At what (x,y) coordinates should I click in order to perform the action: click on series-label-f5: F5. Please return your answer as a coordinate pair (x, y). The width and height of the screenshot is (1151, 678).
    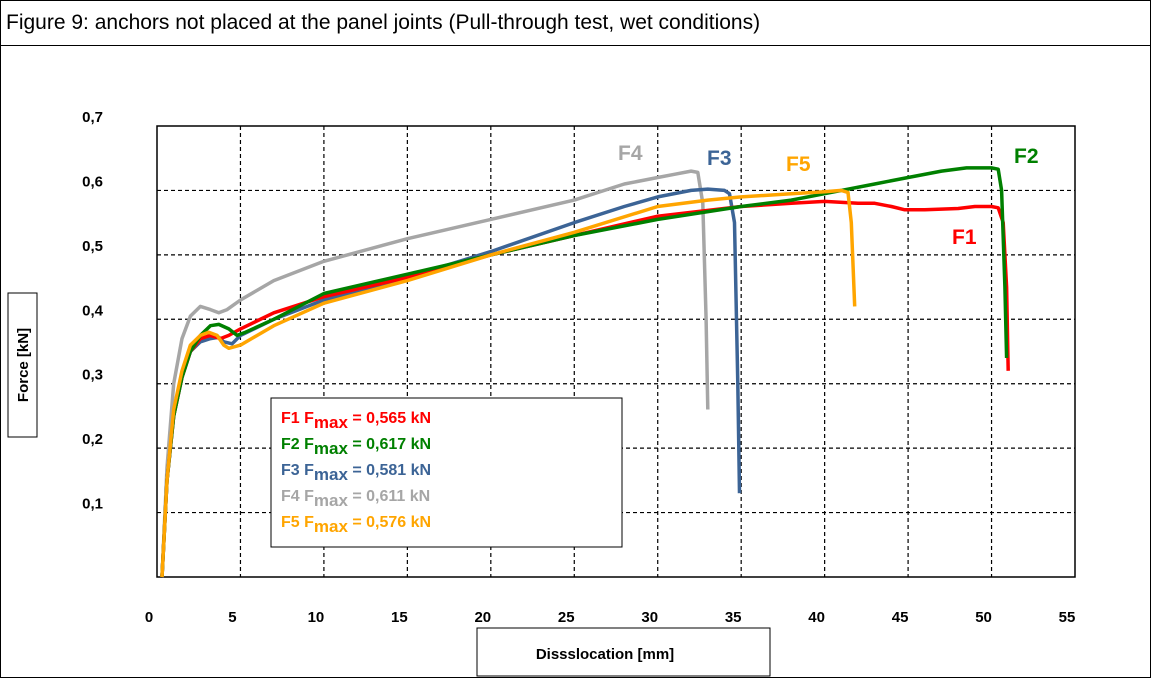
    Looking at the image, I should click on (798, 164).